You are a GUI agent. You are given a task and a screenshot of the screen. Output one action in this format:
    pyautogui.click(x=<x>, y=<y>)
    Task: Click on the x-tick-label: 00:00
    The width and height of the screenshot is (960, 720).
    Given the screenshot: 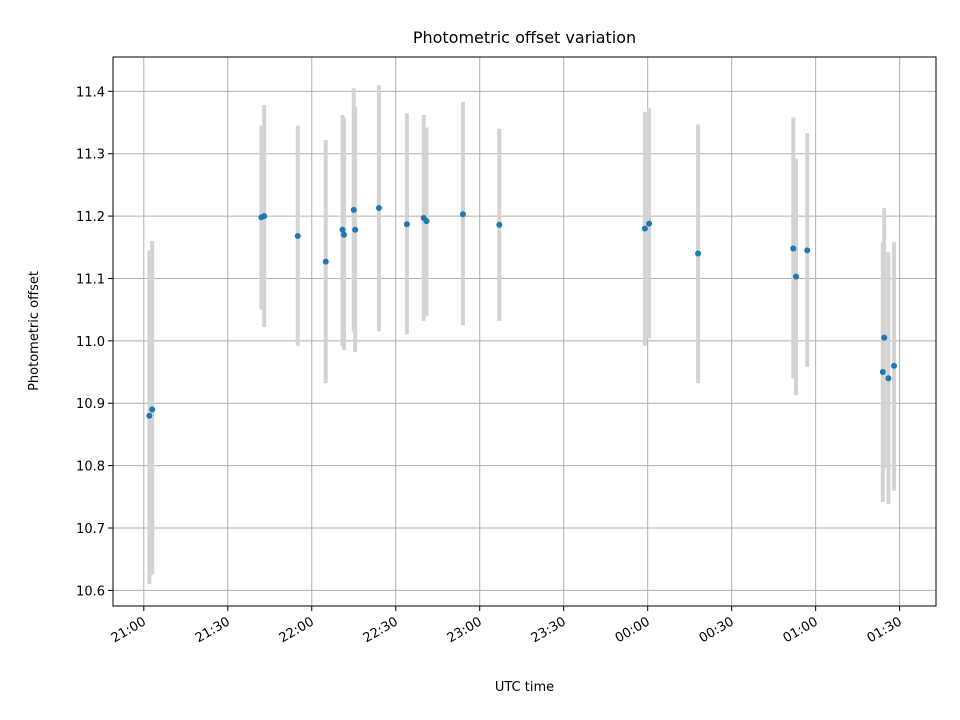 What is the action you would take?
    pyautogui.click(x=633, y=630)
    